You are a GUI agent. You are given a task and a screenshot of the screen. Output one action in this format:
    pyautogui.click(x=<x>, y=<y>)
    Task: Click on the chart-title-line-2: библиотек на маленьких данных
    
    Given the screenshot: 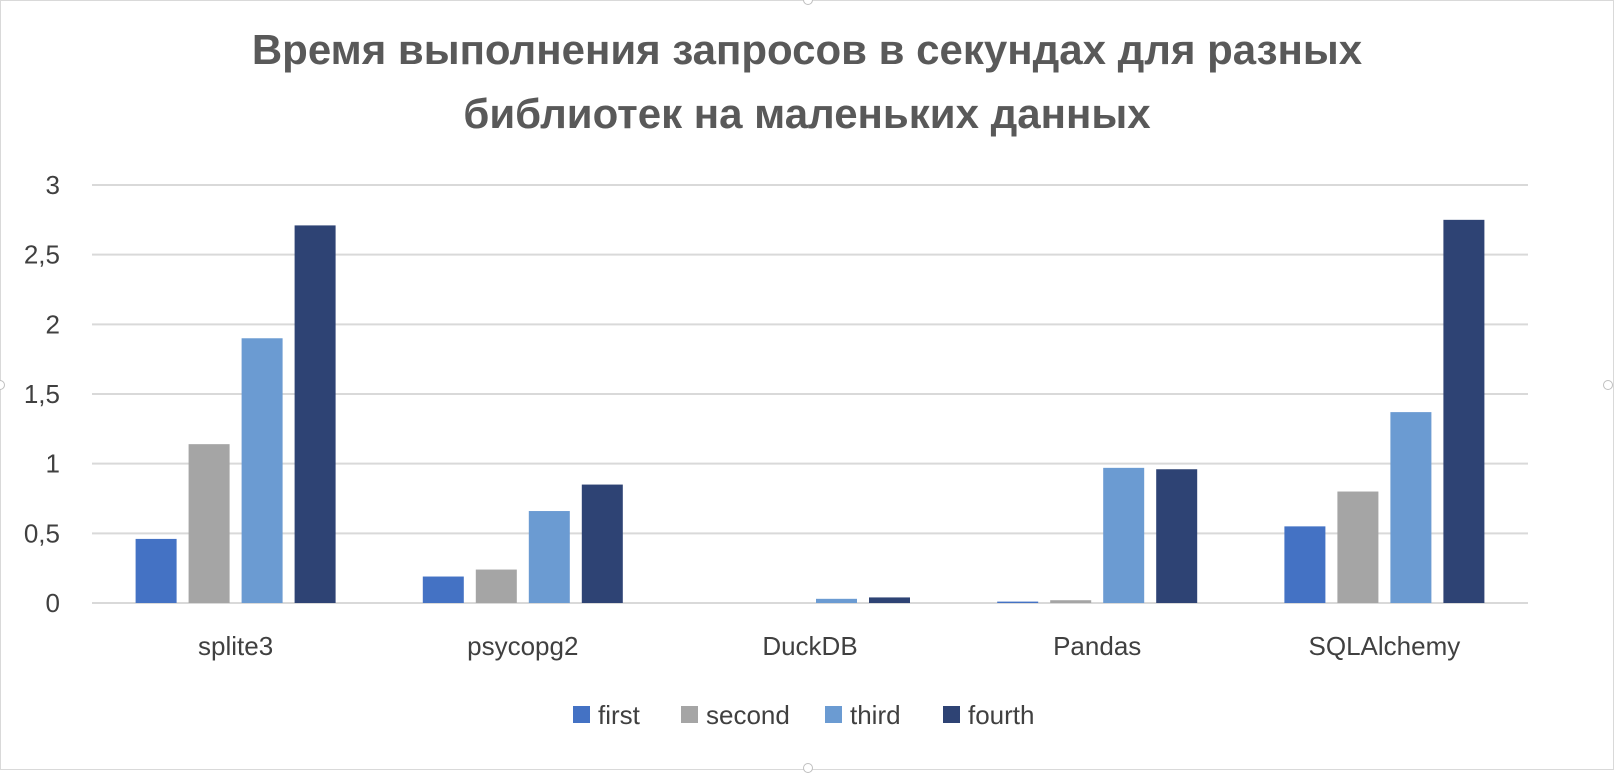 What is the action you would take?
    pyautogui.click(x=807, y=113)
    